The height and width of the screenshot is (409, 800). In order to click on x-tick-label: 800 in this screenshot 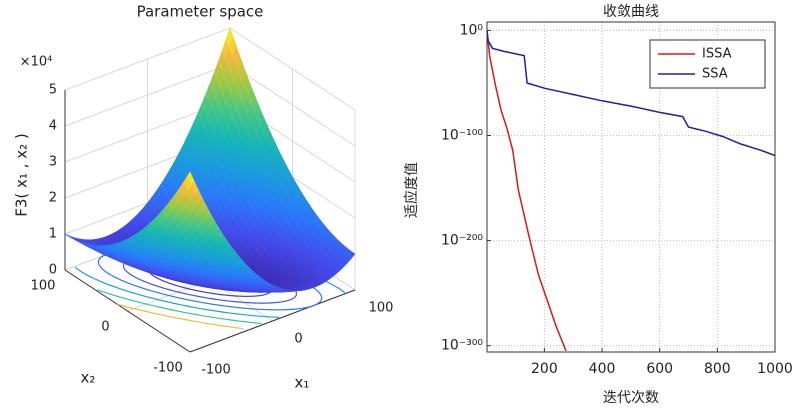, I will do `click(717, 369)`.